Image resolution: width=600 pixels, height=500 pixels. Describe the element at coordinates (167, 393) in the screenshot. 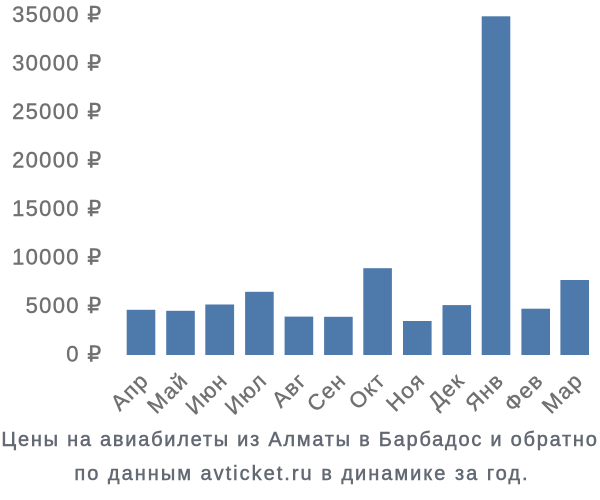

I see `svg-text: Май` at that location.